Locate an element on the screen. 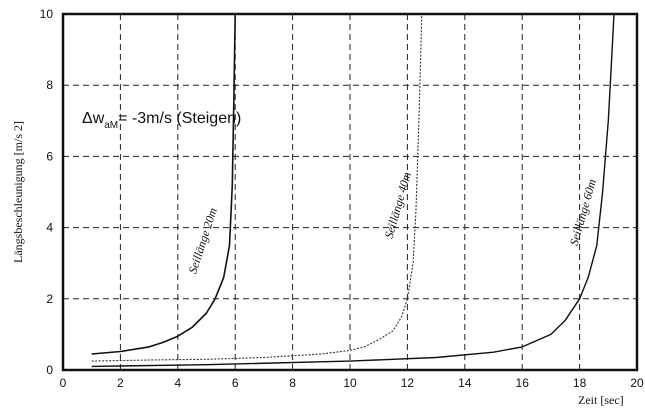 This screenshot has height=412, width=645. x-tick-label: 14 is located at coordinates (465, 383).